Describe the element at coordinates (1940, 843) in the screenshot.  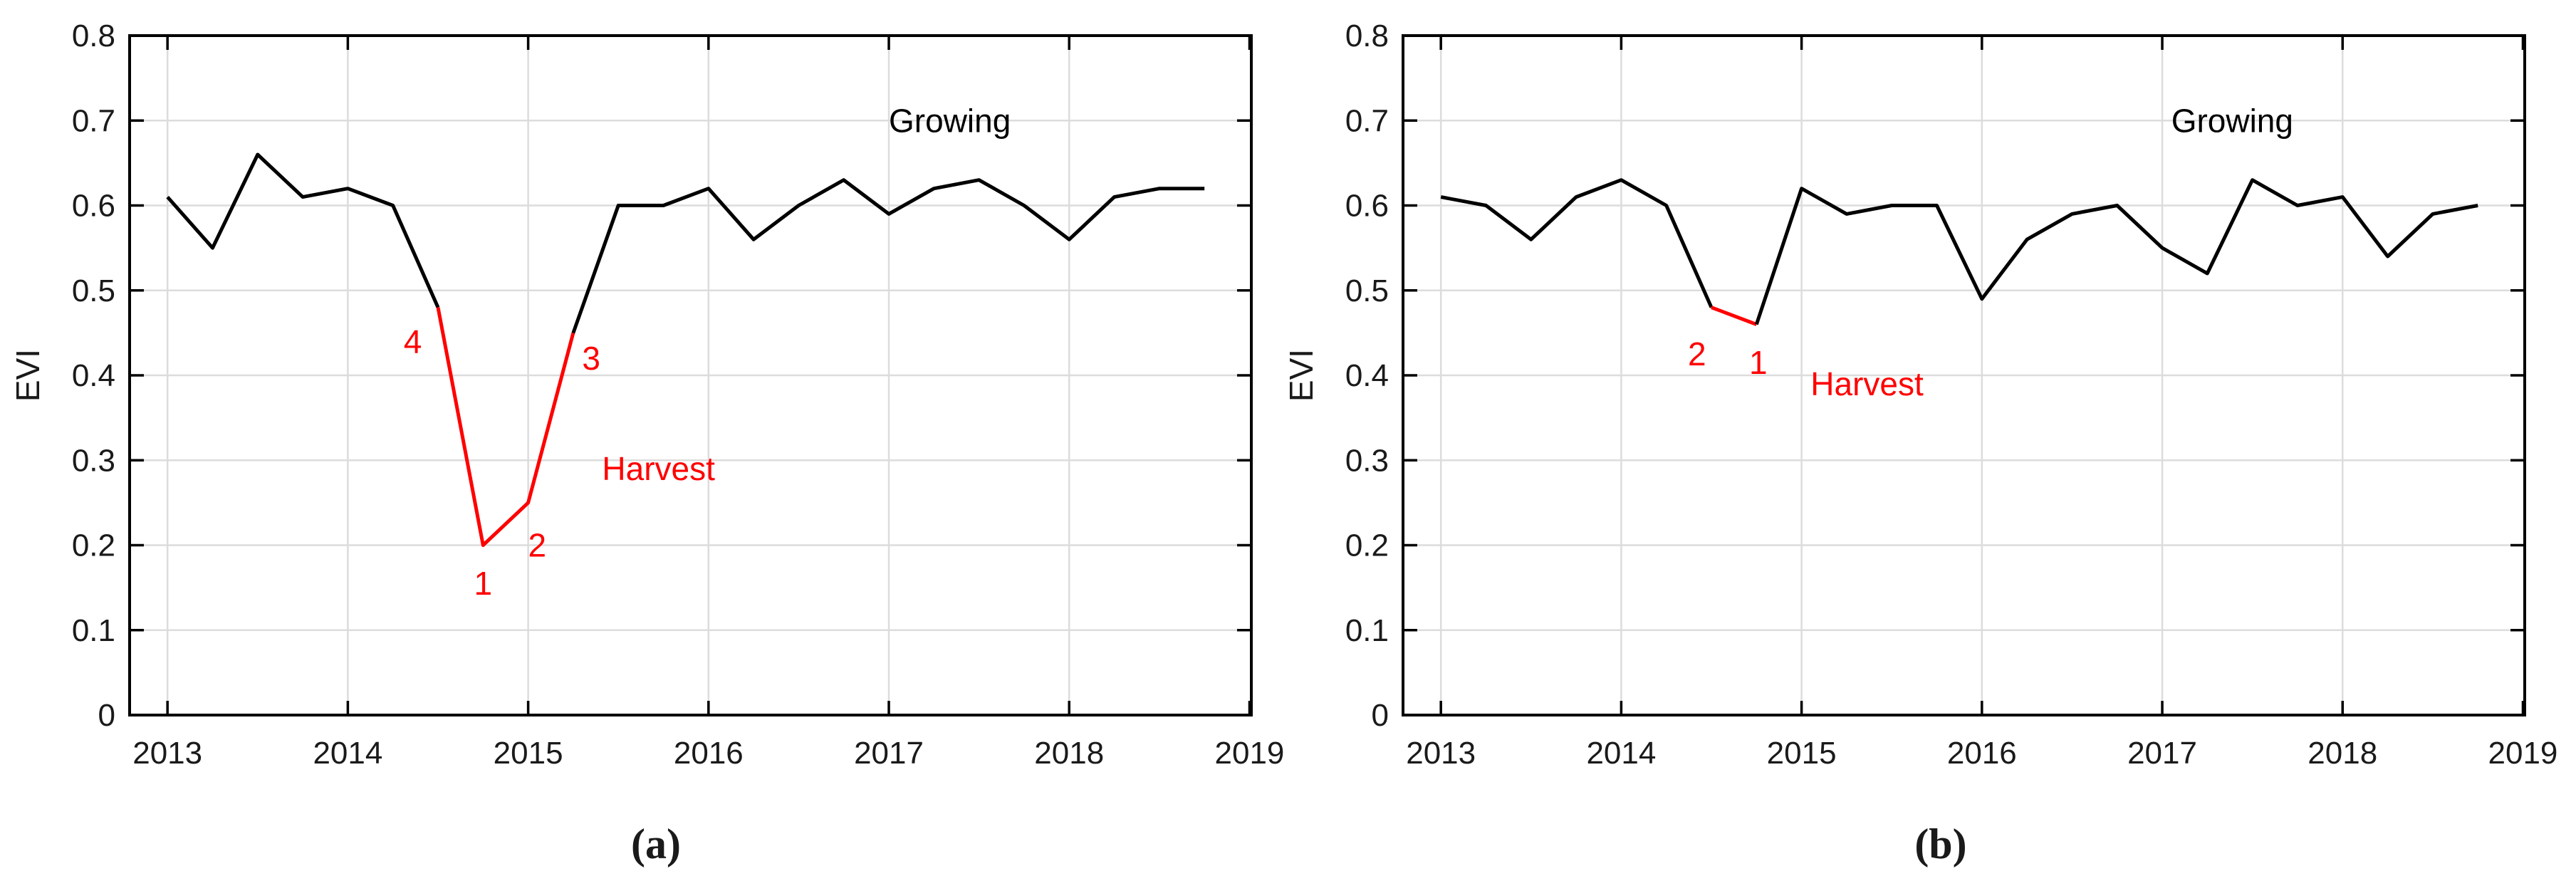
I see `subplot-caption-b: (b)` at that location.